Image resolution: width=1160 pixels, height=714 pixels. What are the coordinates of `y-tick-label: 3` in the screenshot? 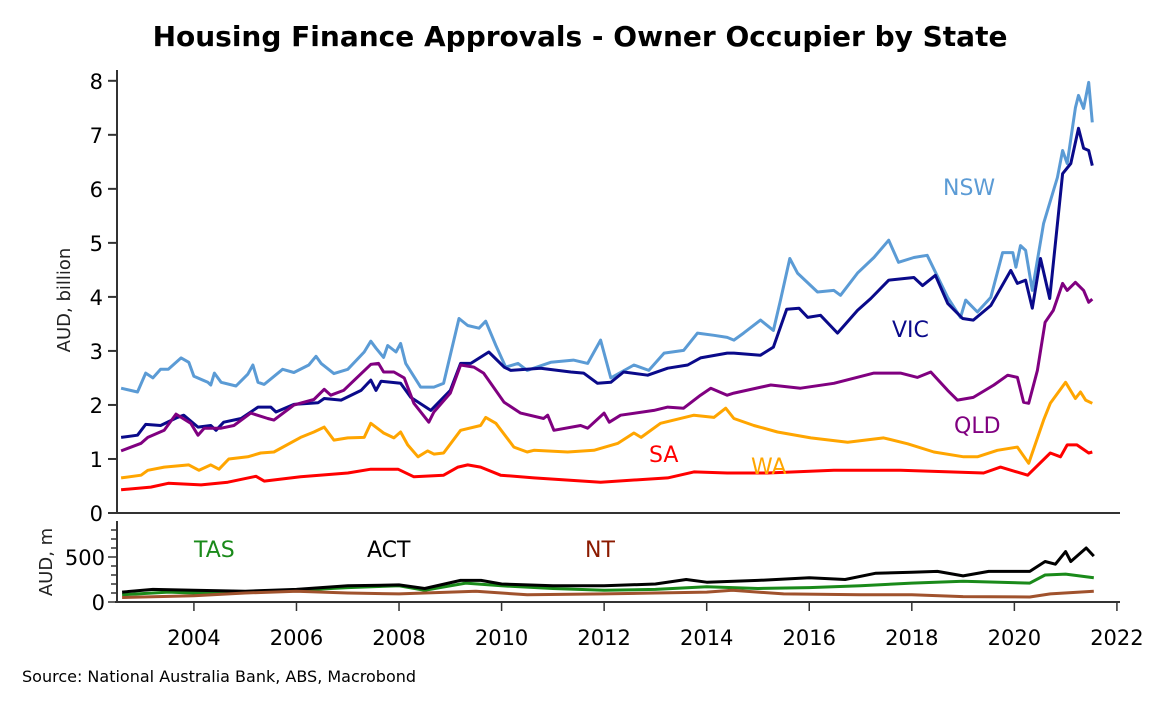 It's located at (96, 352).